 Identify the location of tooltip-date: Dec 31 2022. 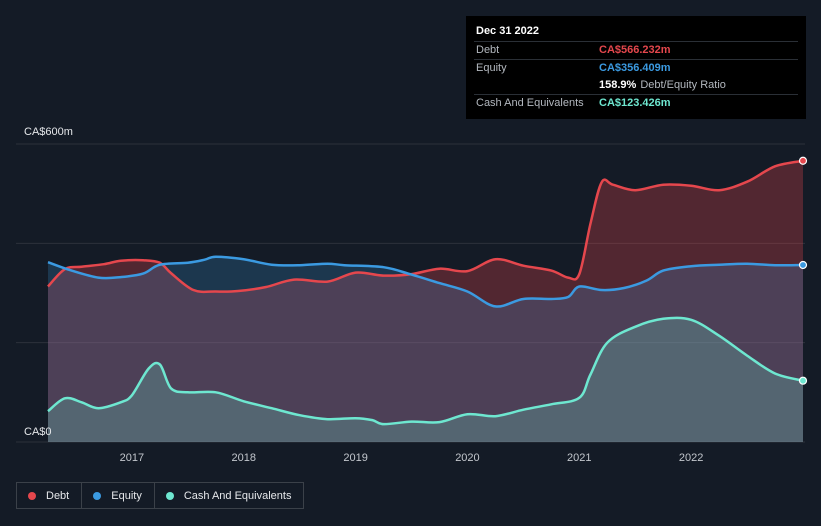
(507, 31).